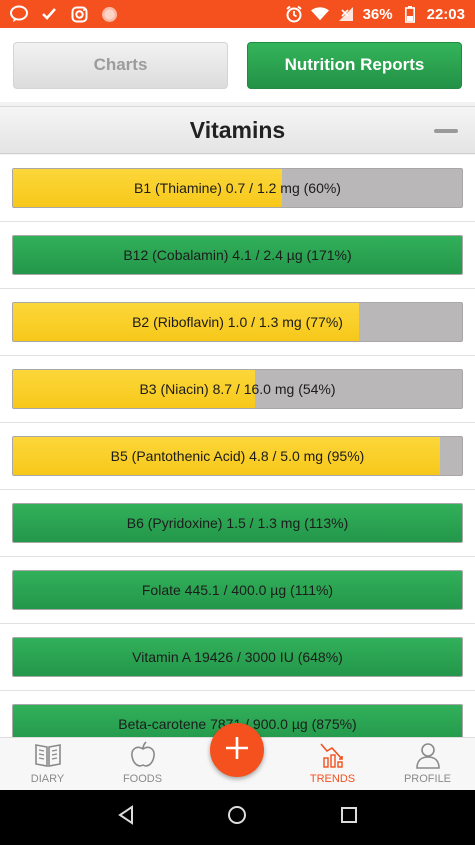 The height and width of the screenshot is (845, 475). I want to click on nutrient-label: Folate 445.1 / 400.0 µg (111%), so click(237, 590).